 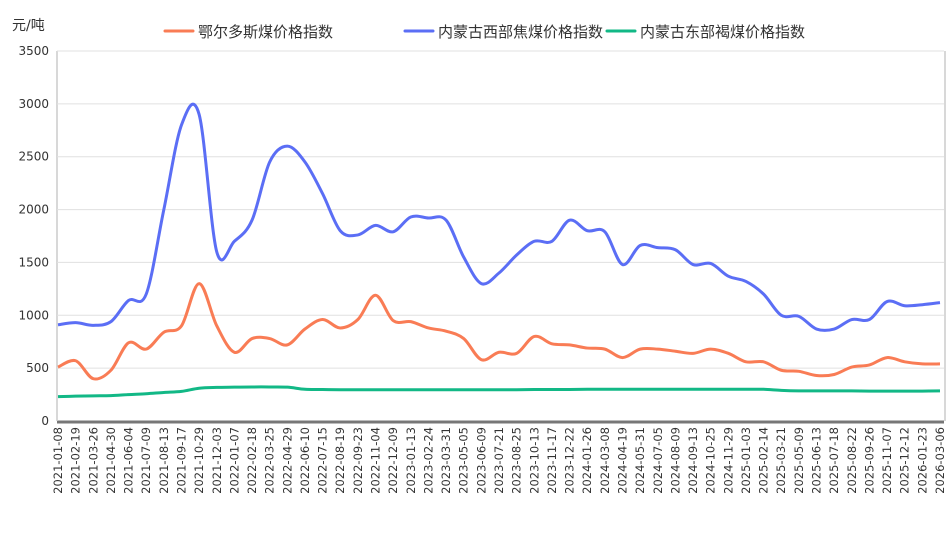 I want to click on x-tick-label: 2023-11-17, so click(x=552, y=460).